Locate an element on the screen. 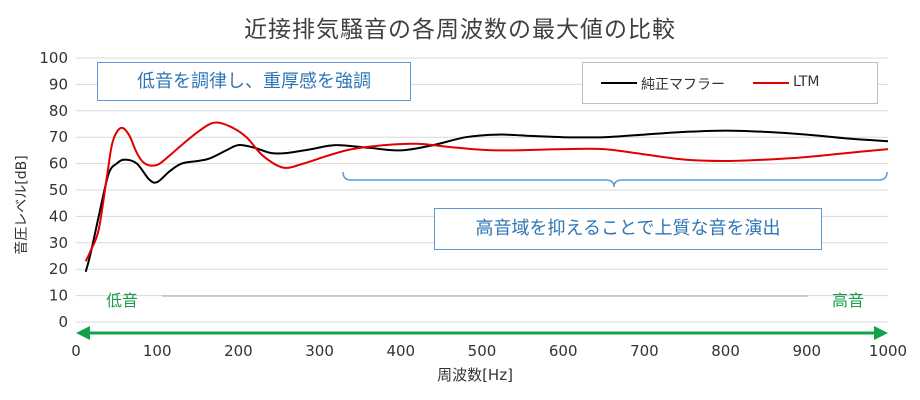 This screenshot has width=920, height=400. low-band-label: 低音 is located at coordinates (122, 300).